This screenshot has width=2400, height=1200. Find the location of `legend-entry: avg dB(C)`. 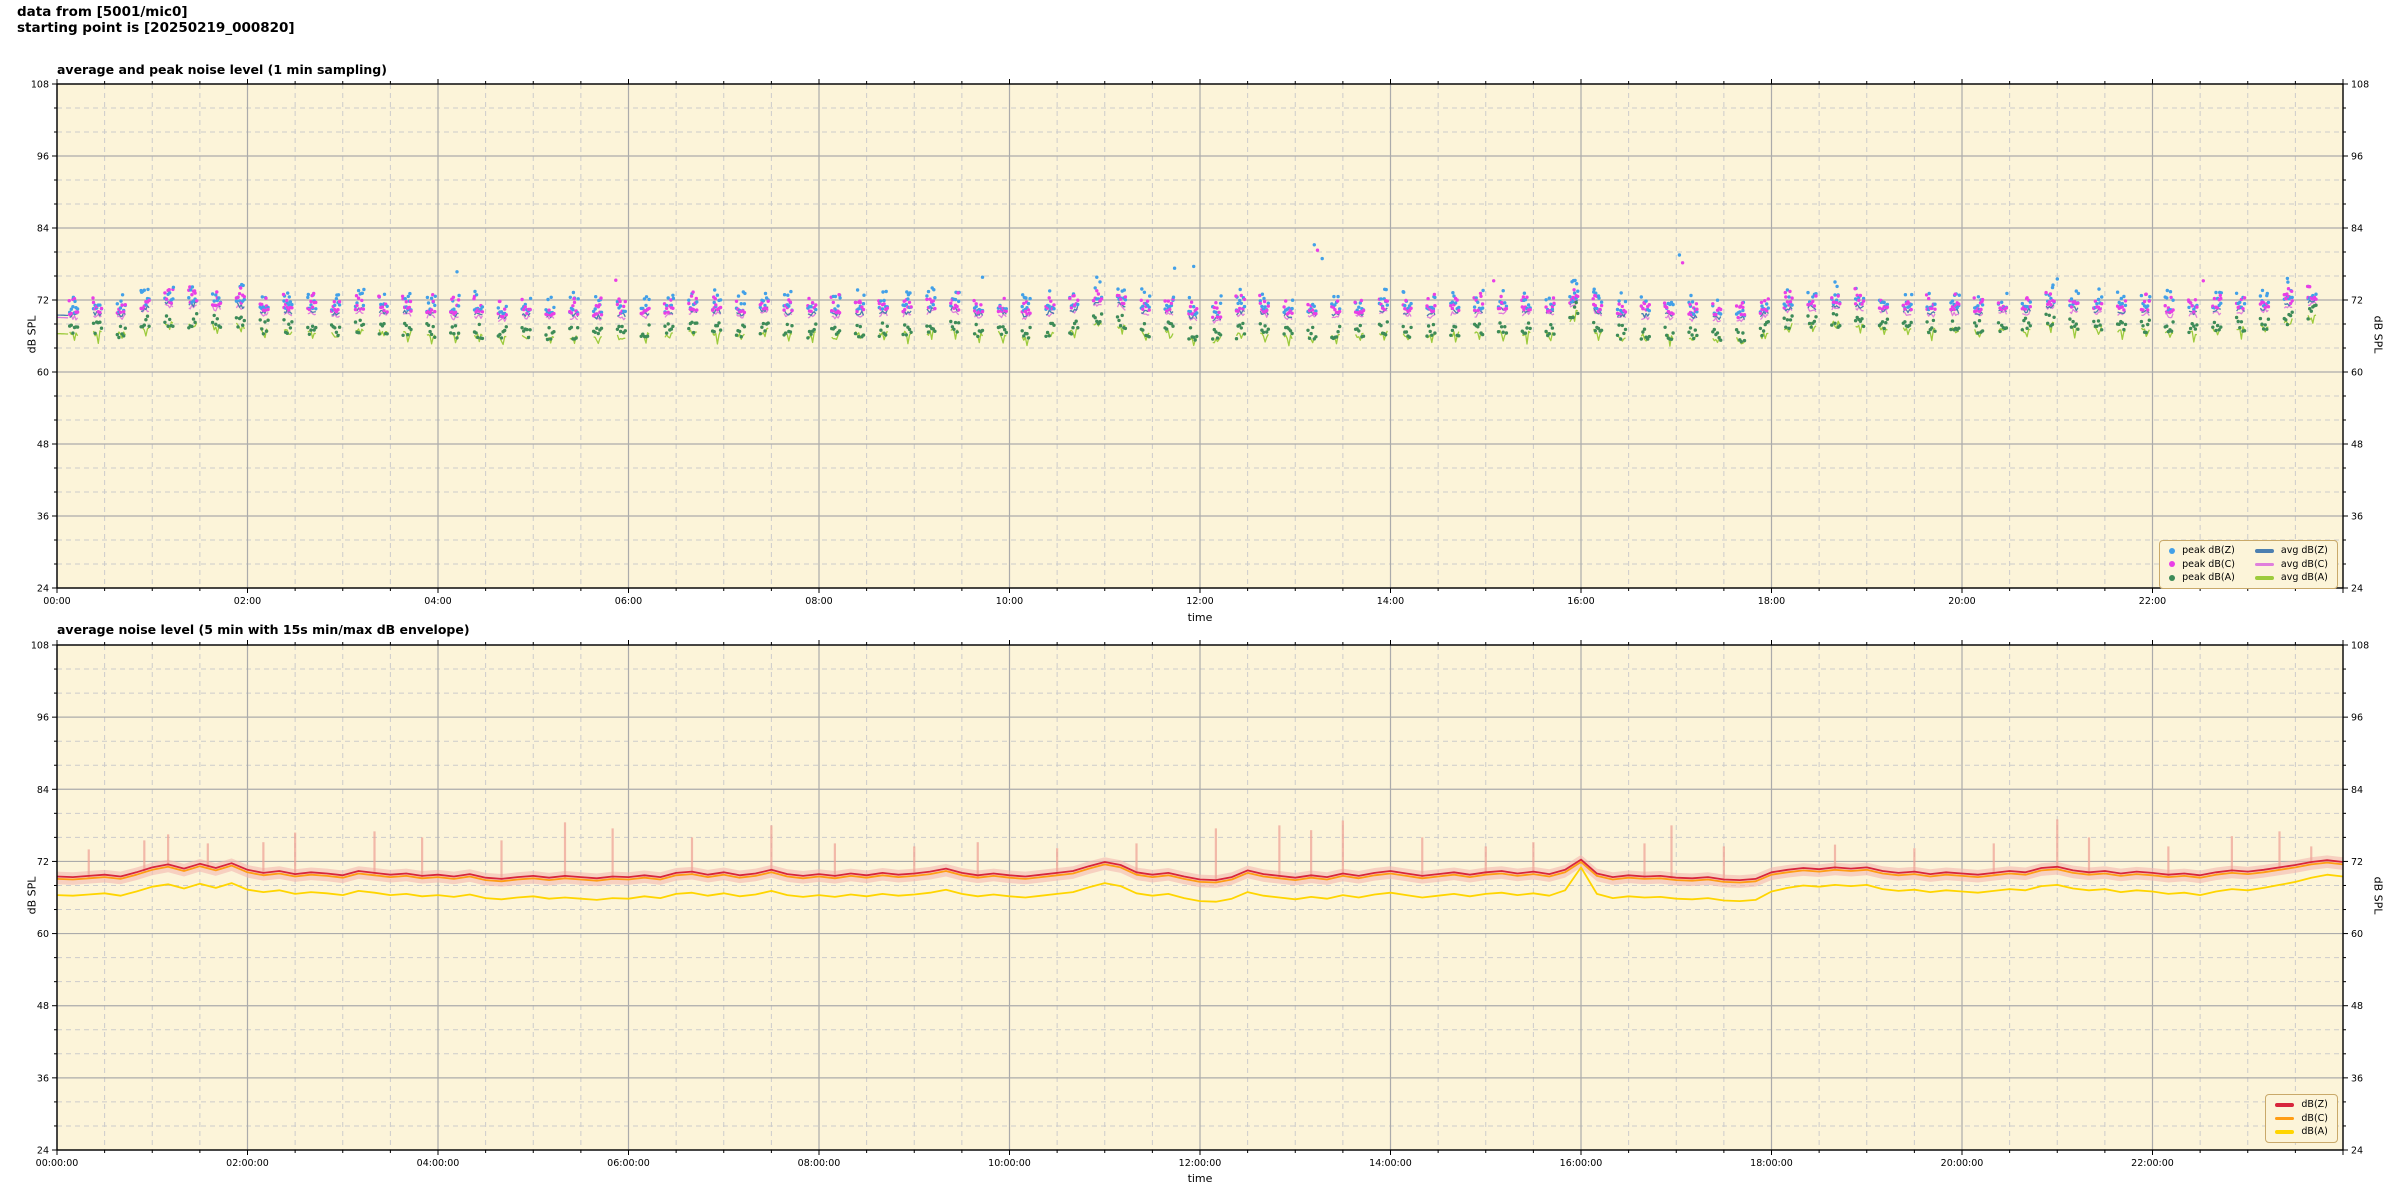

legend-entry: avg dB(C) is located at coordinates (2291, 565).